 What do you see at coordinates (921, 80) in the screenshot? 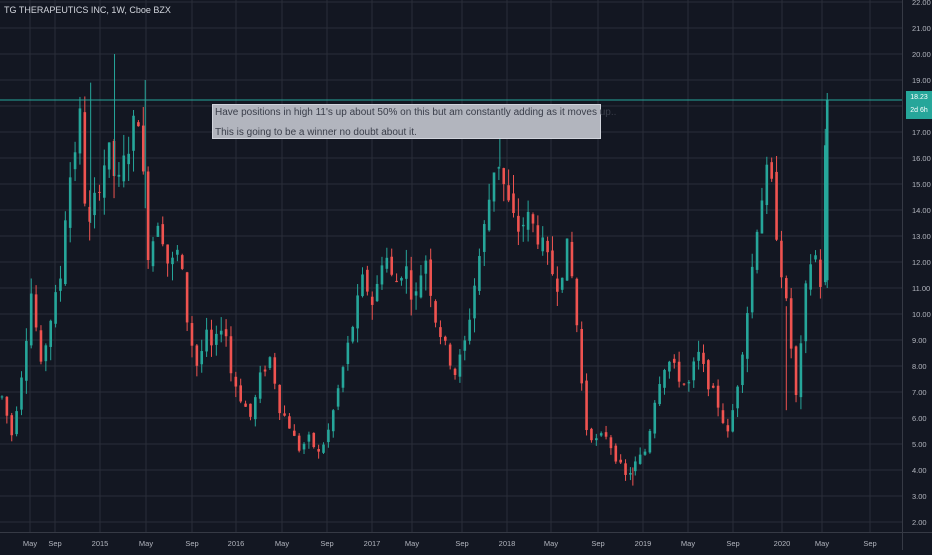
I see `y-tick-label: 19.00` at bounding box center [921, 80].